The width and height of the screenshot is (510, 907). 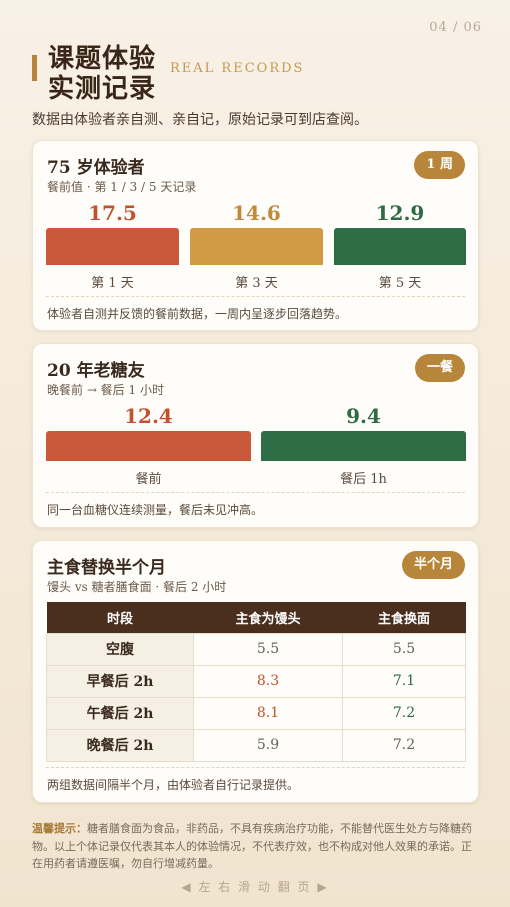 What do you see at coordinates (268, 681) in the screenshot?
I see `cell: 8.3` at bounding box center [268, 681].